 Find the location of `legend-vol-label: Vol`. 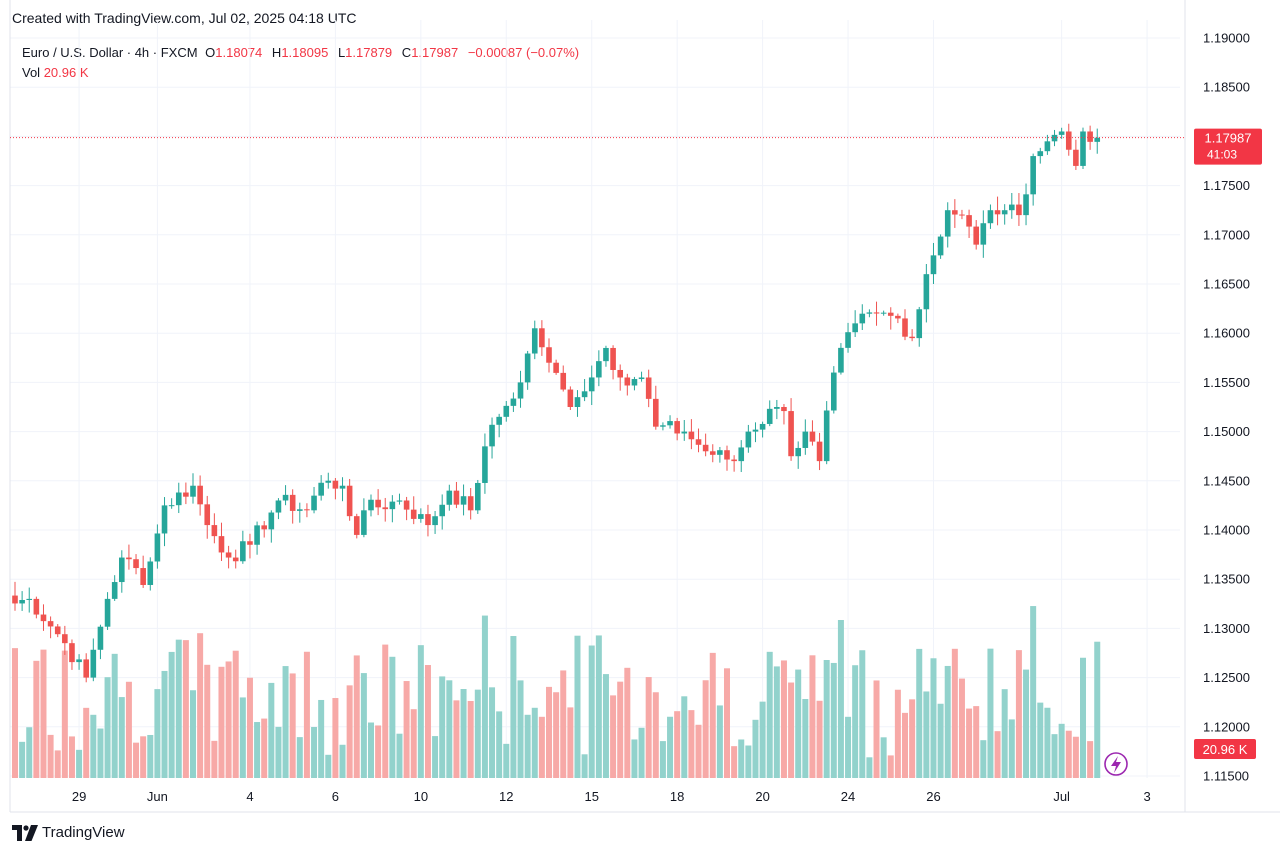

legend-vol-label: Vol is located at coordinates (31, 72).